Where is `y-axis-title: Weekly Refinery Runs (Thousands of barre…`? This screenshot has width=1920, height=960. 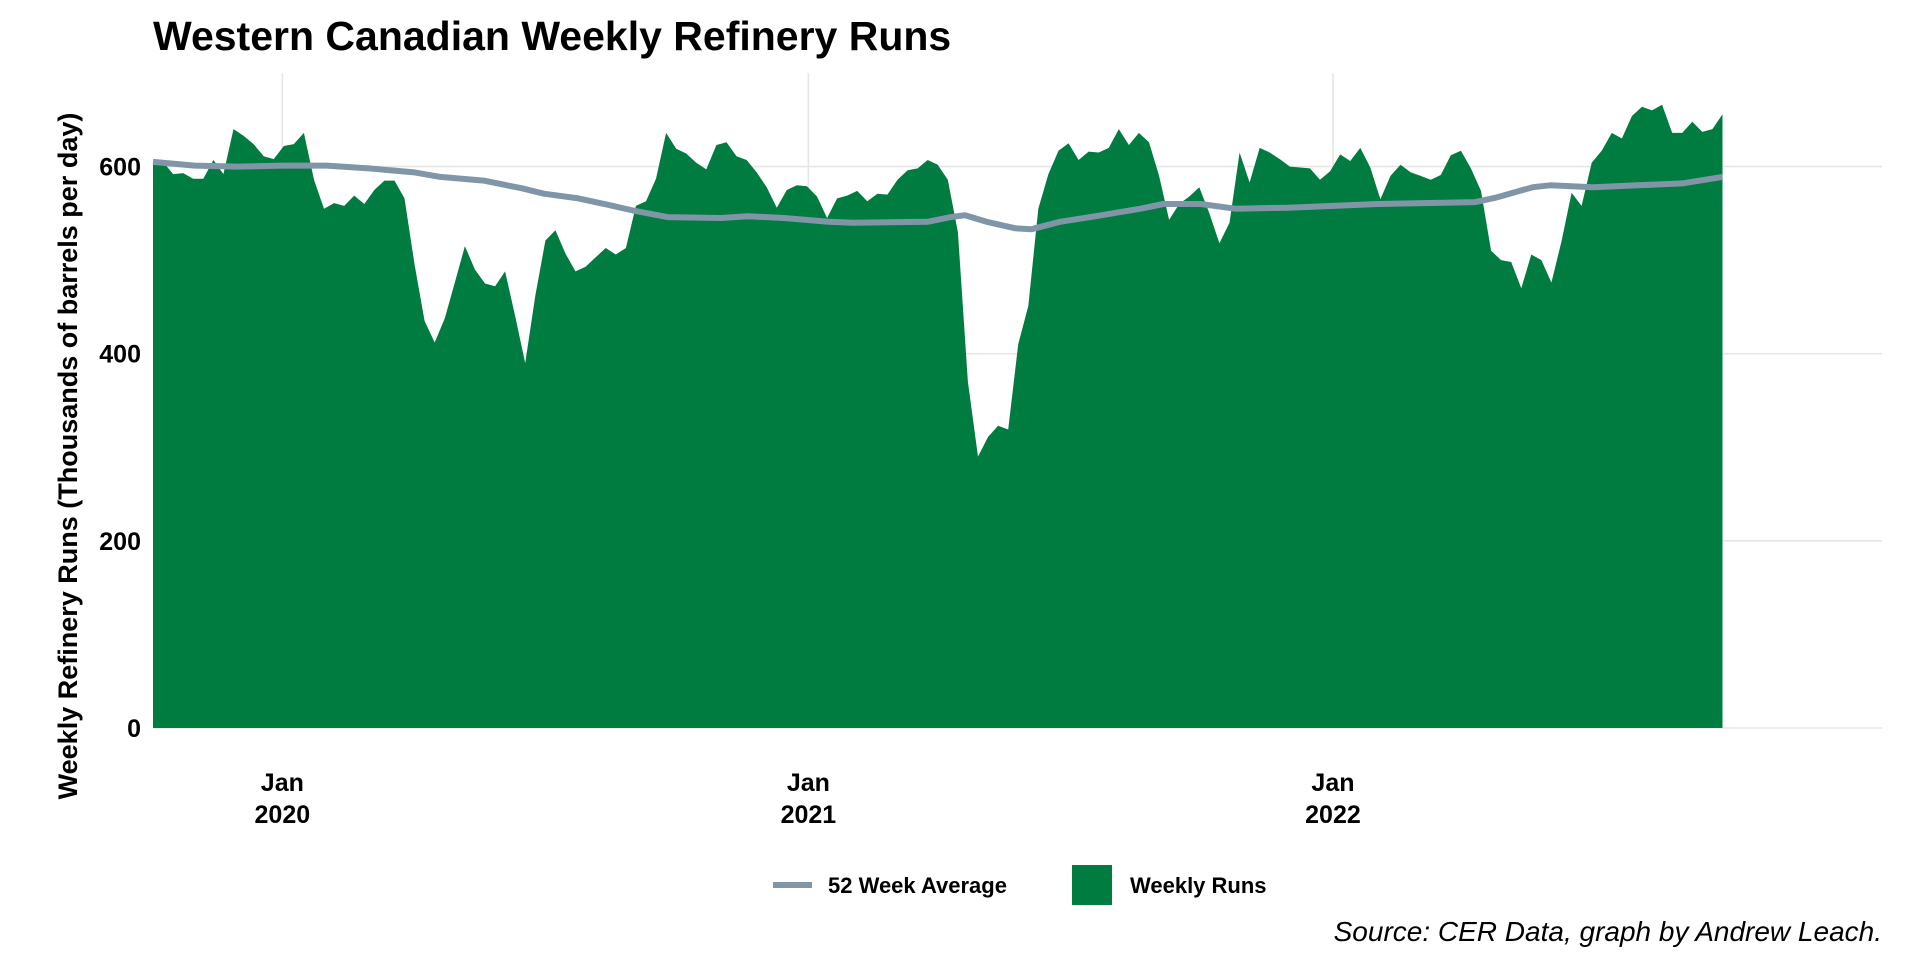 y-axis-title: Weekly Refinery Runs (Thousands of barre… is located at coordinates (68, 456).